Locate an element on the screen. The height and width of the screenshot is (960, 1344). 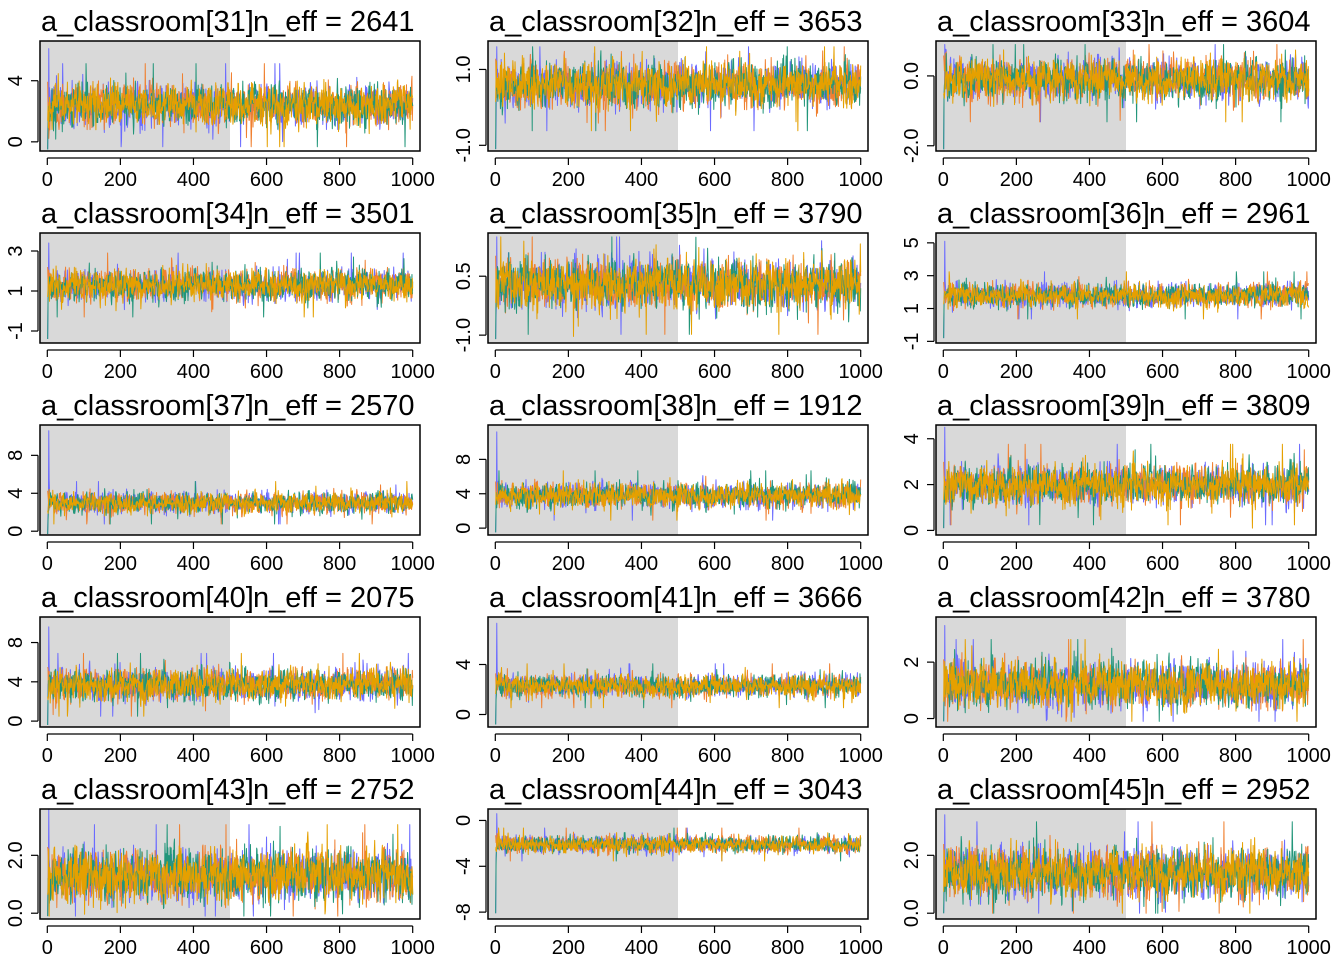
effective-sample-size: n_eff = 3666 is located at coordinates (782, 598).